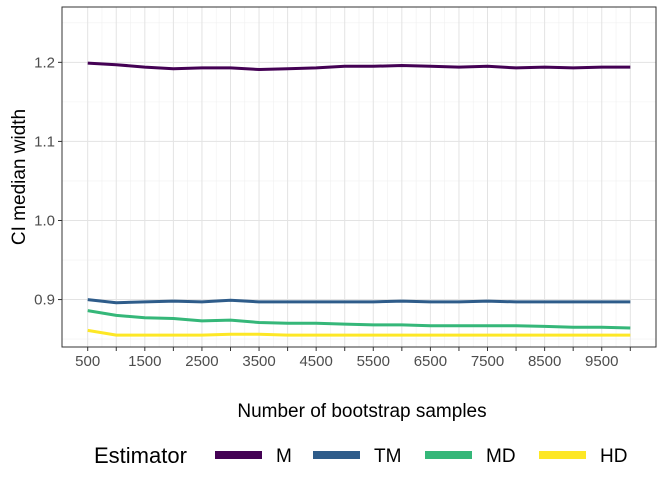 Image resolution: width=672 pixels, height=480 pixels. Describe the element at coordinates (373, 361) in the screenshot. I see `x-tick-label: 5500` at that location.